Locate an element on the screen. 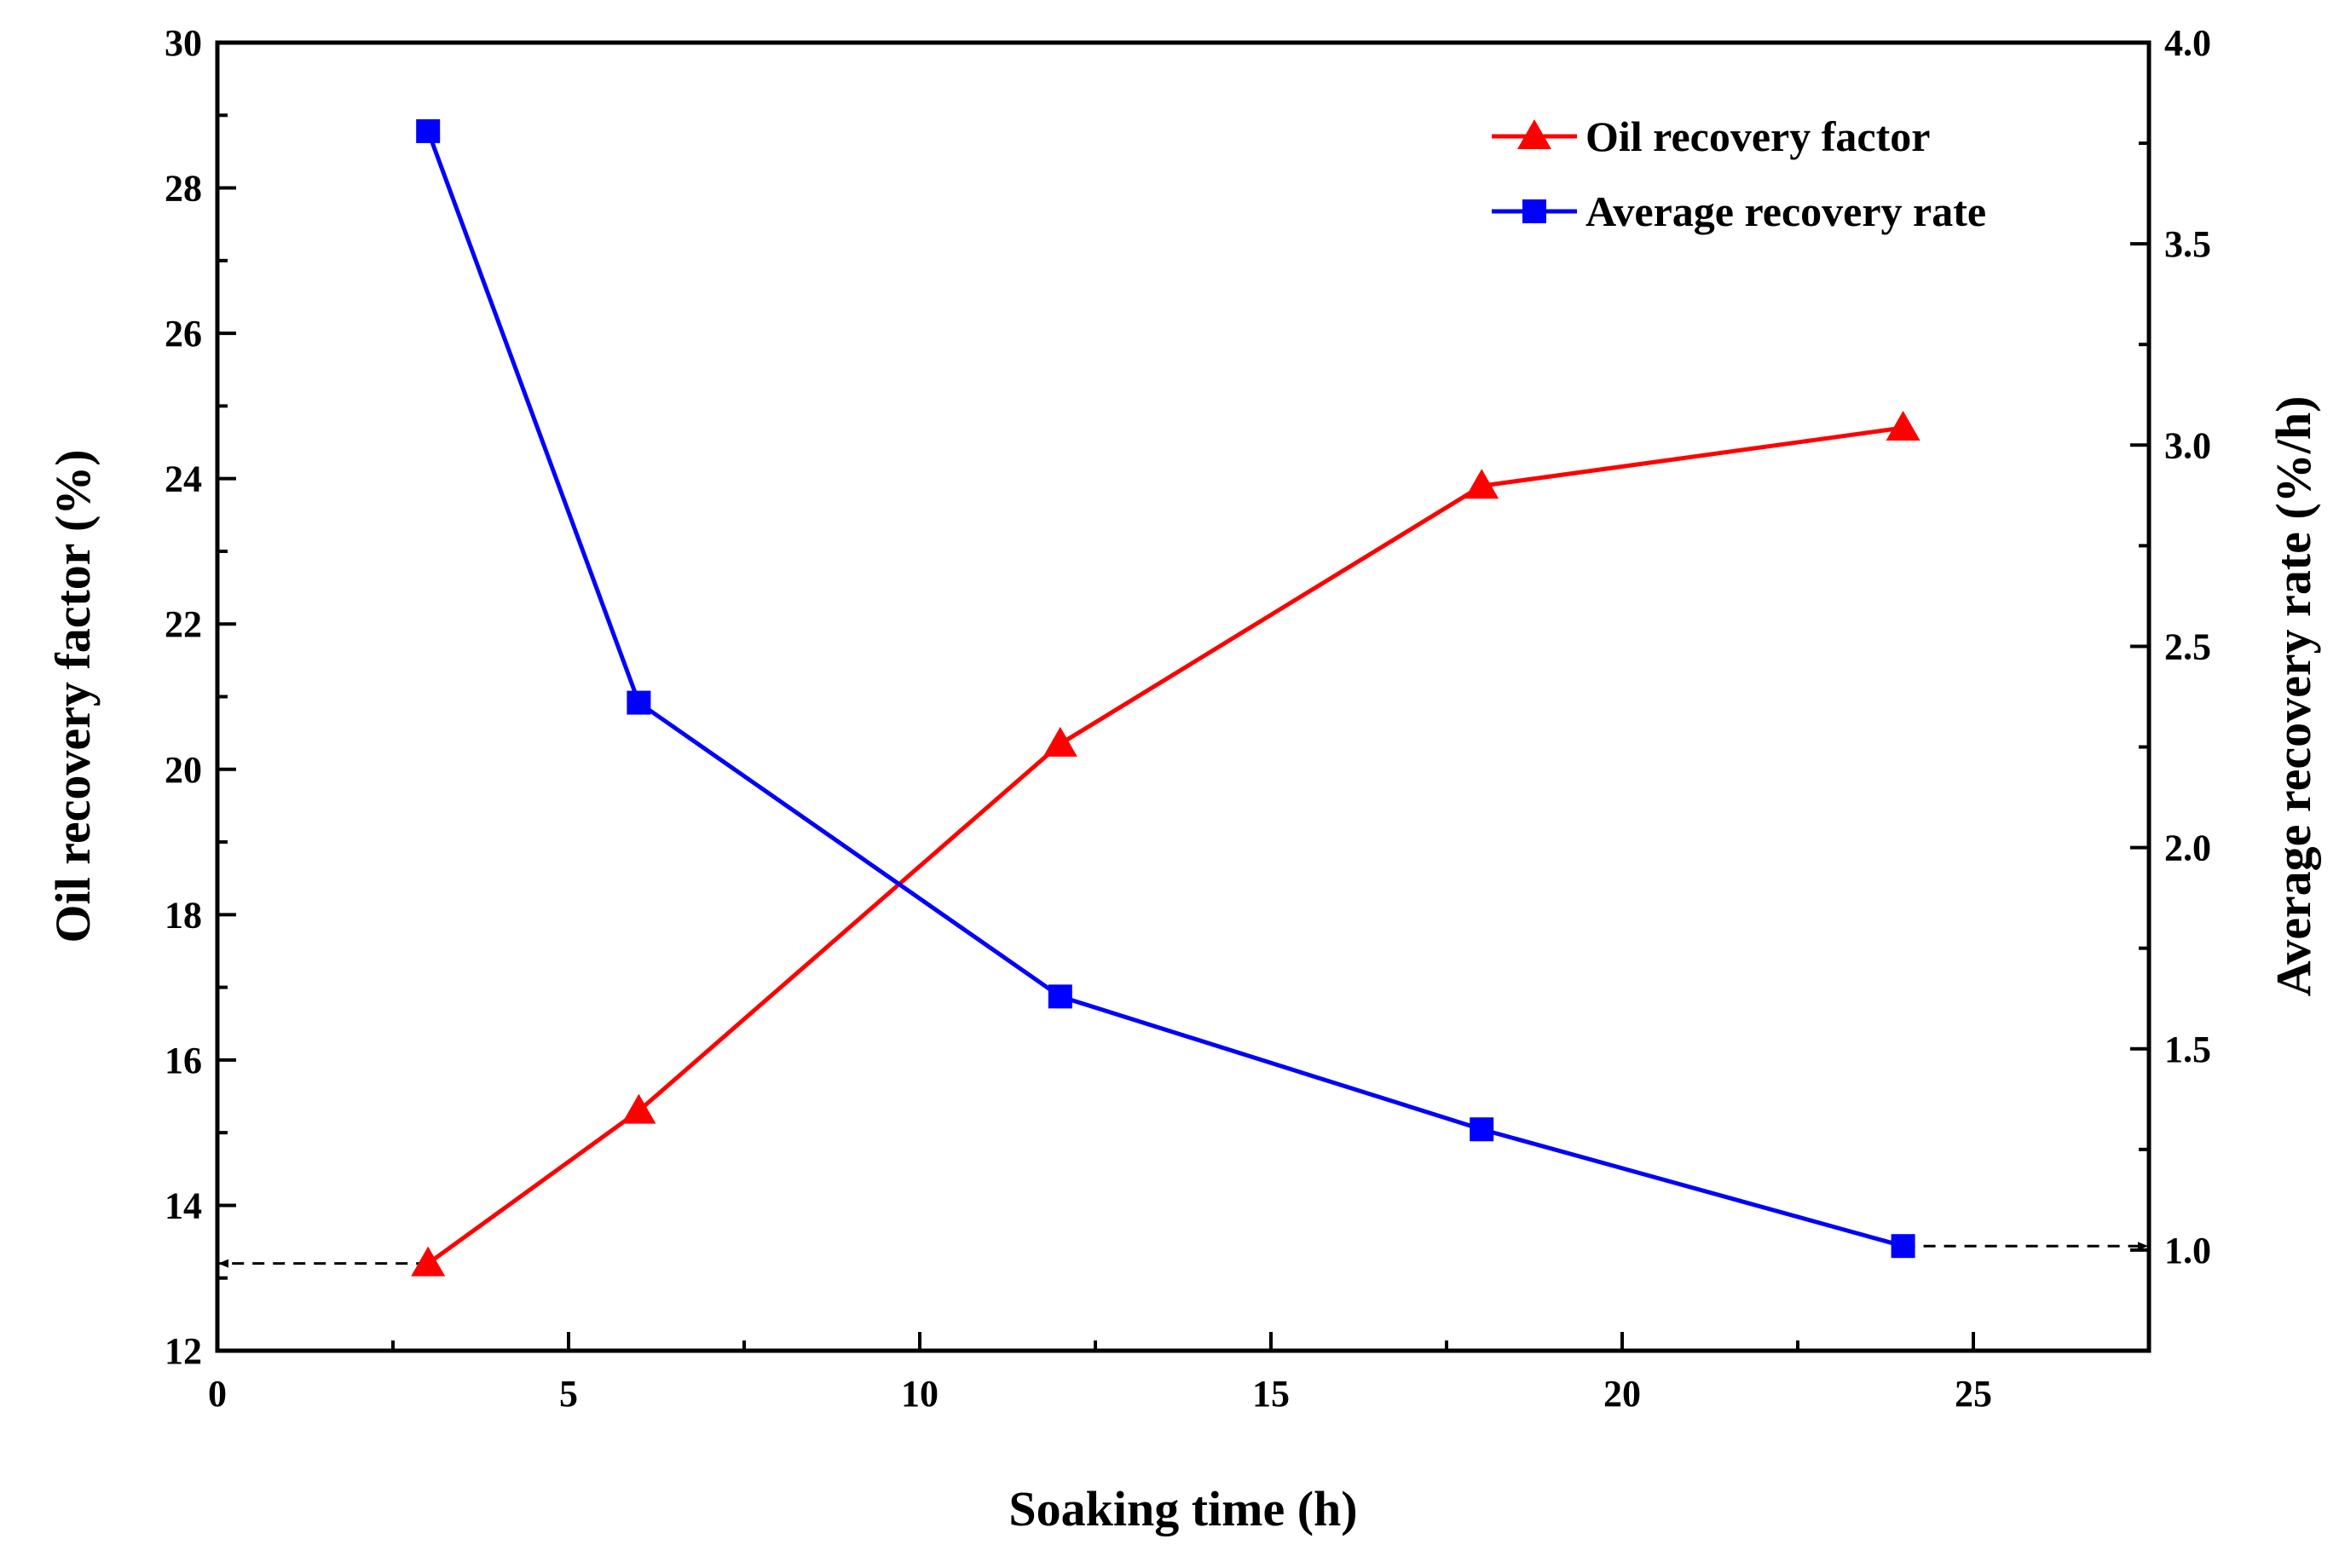 This screenshot has width=2345, height=1568. y-tick-label: 14 is located at coordinates (183, 1205).